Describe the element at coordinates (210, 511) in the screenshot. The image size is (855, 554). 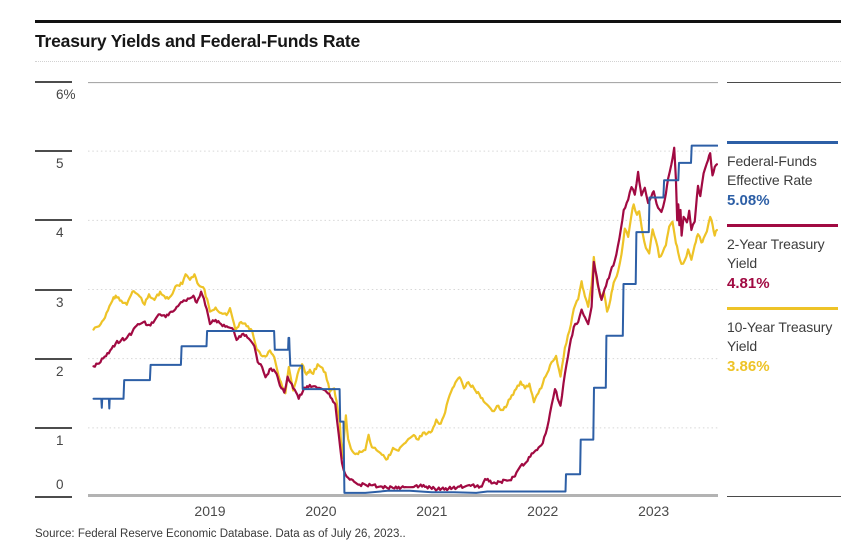
I see `x-axis-label: 2019` at that location.